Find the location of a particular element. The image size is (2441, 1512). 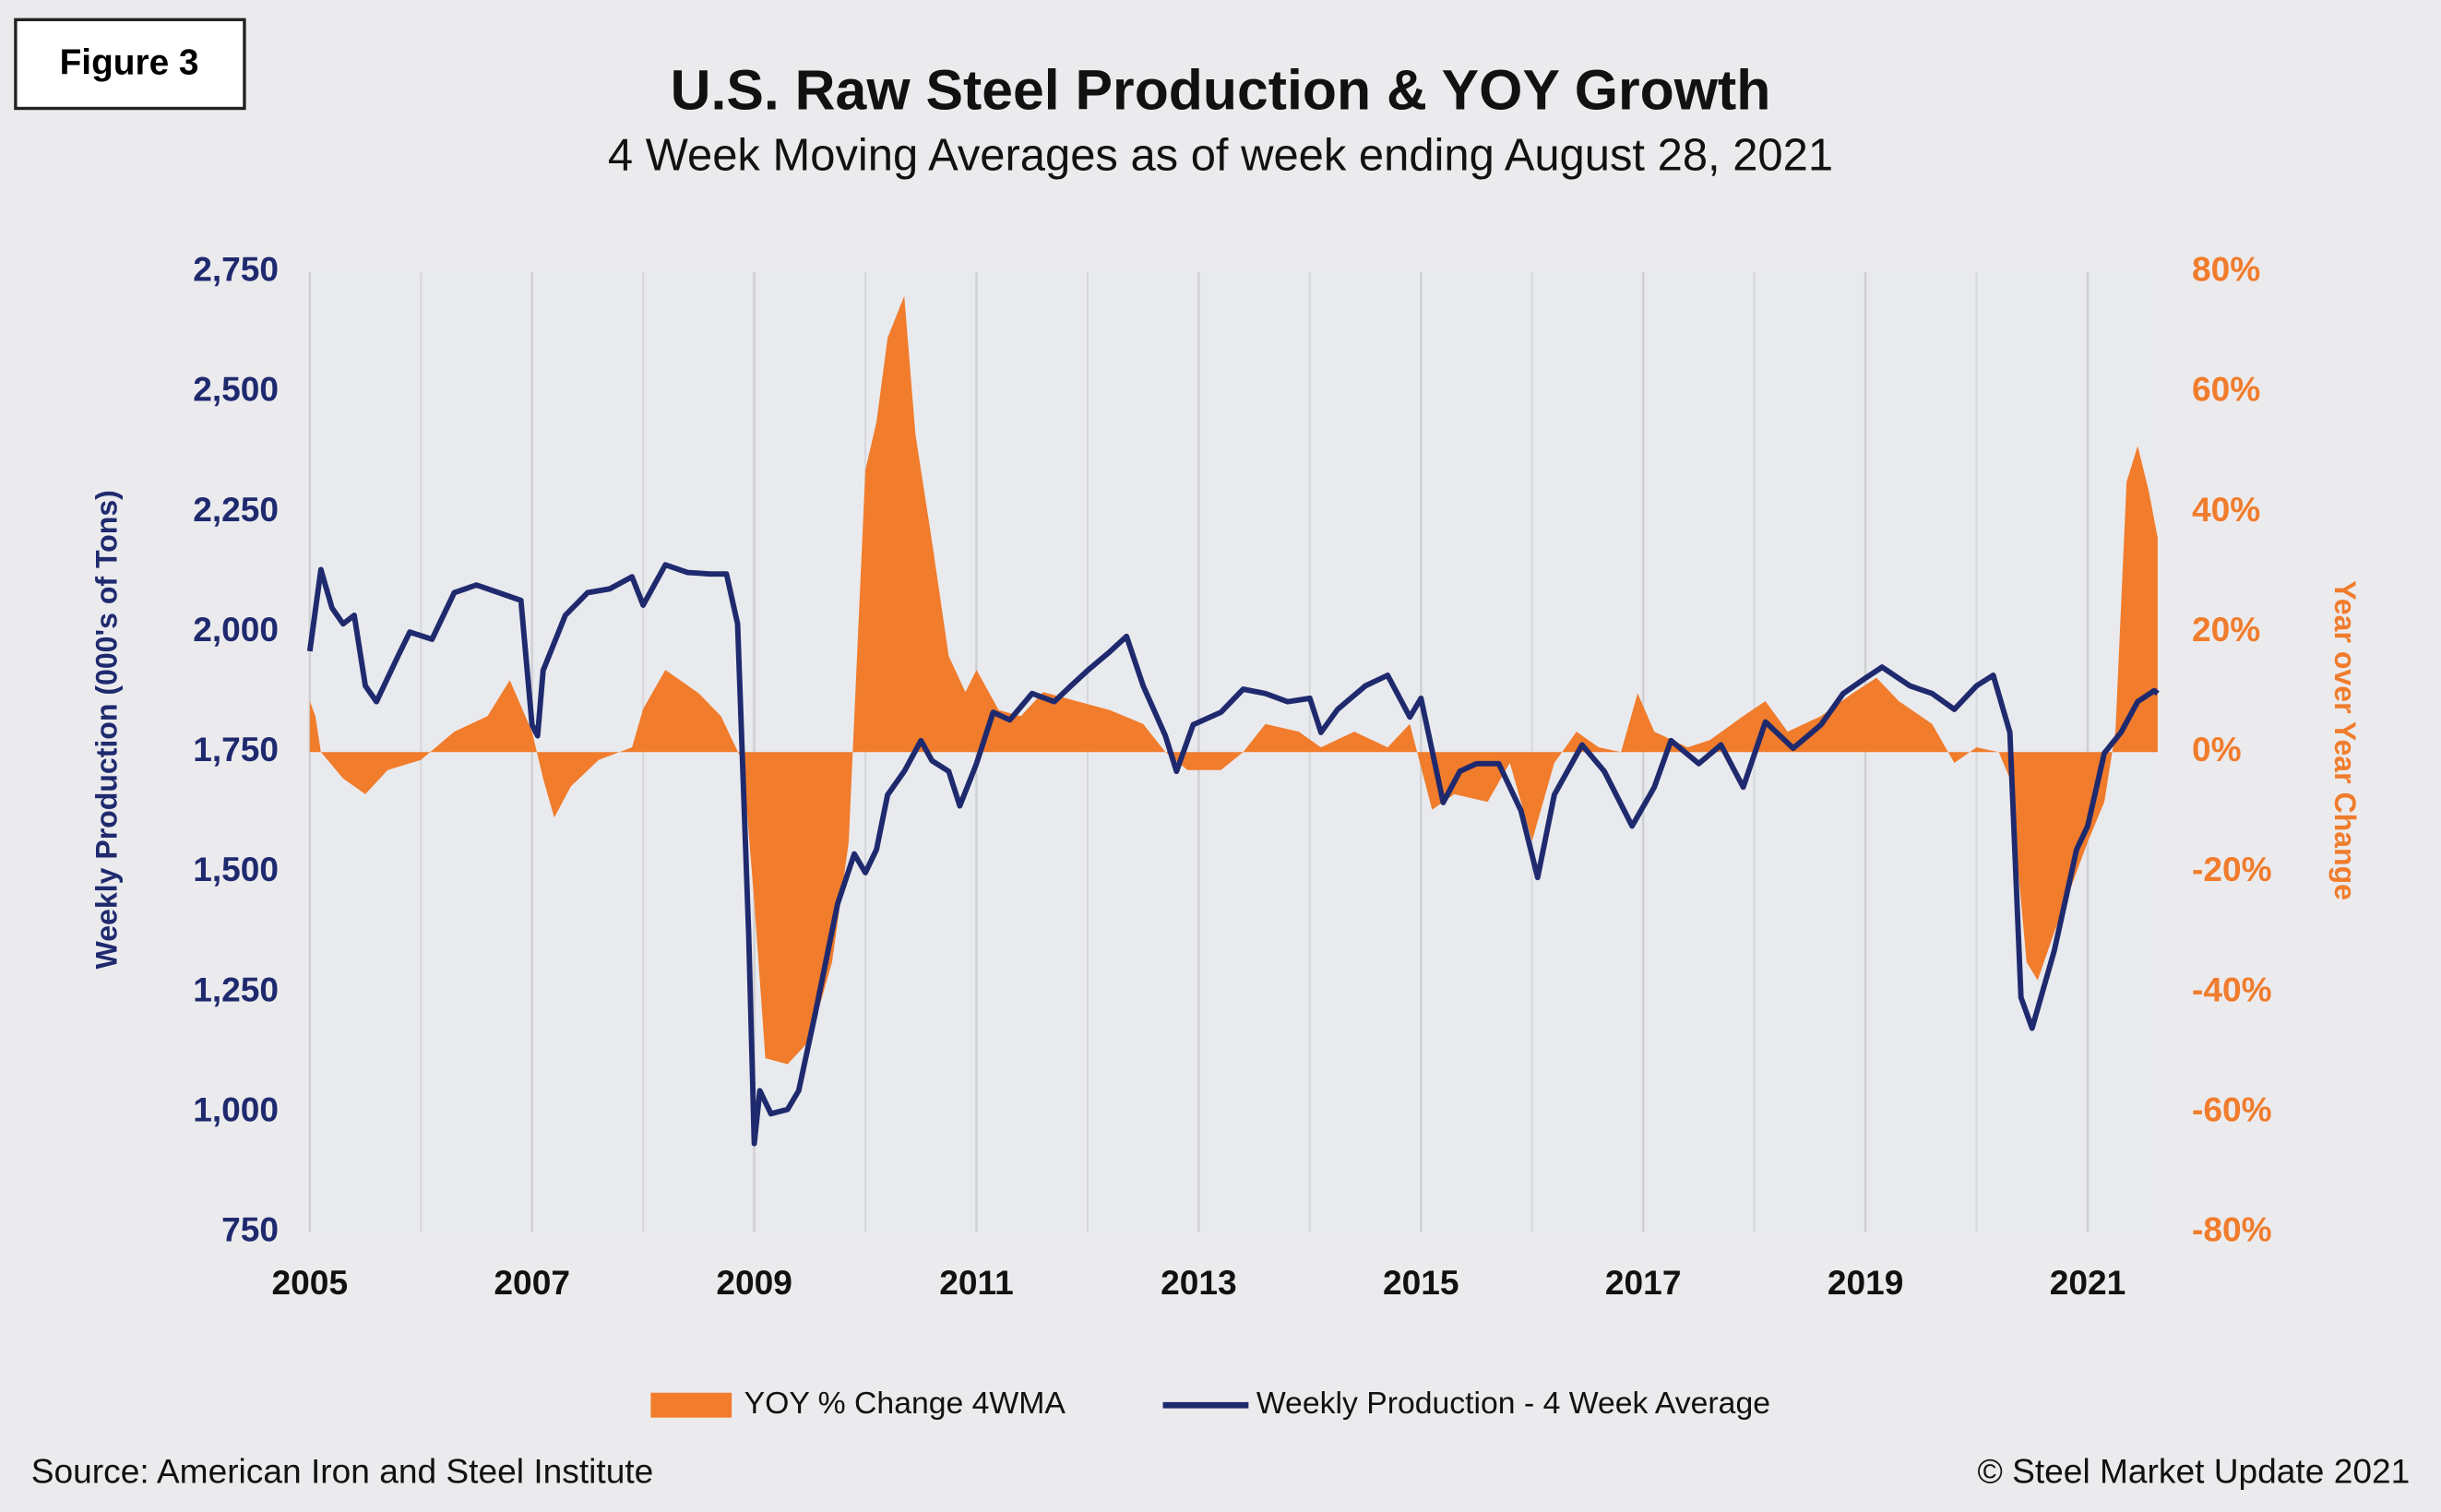

y-tick-label: 1,000 is located at coordinates (236, 1109).